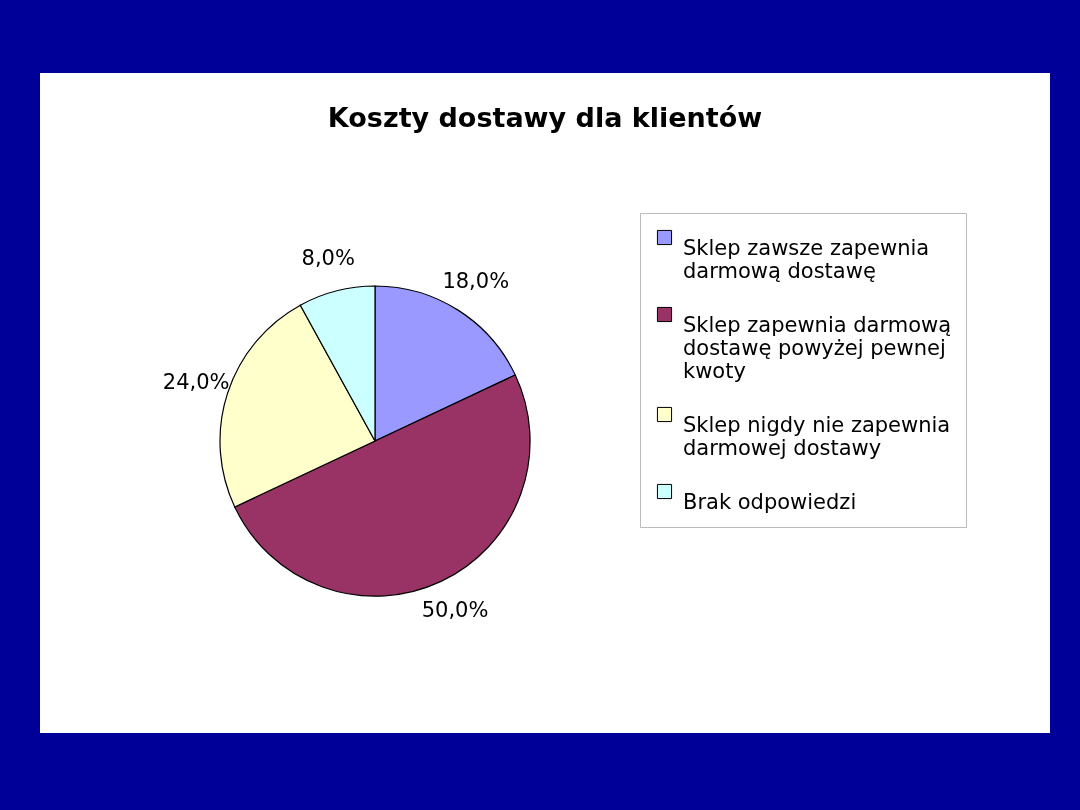  Describe the element at coordinates (476, 281) in the screenshot. I see `data-label: 18,0%` at that location.